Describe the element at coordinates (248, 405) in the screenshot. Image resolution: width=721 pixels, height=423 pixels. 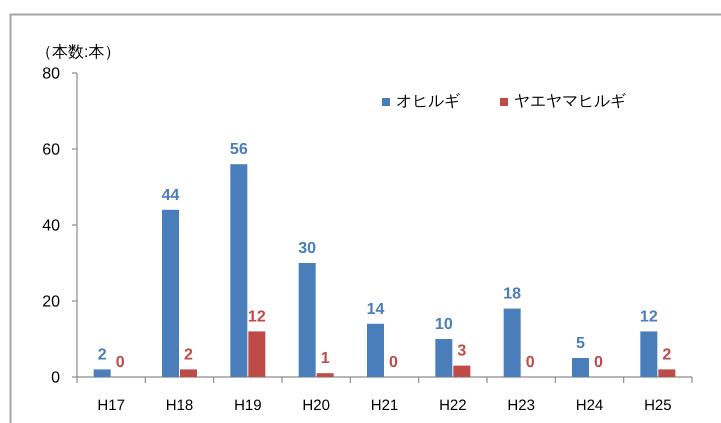
I see `x-tick-label: H19` at that location.